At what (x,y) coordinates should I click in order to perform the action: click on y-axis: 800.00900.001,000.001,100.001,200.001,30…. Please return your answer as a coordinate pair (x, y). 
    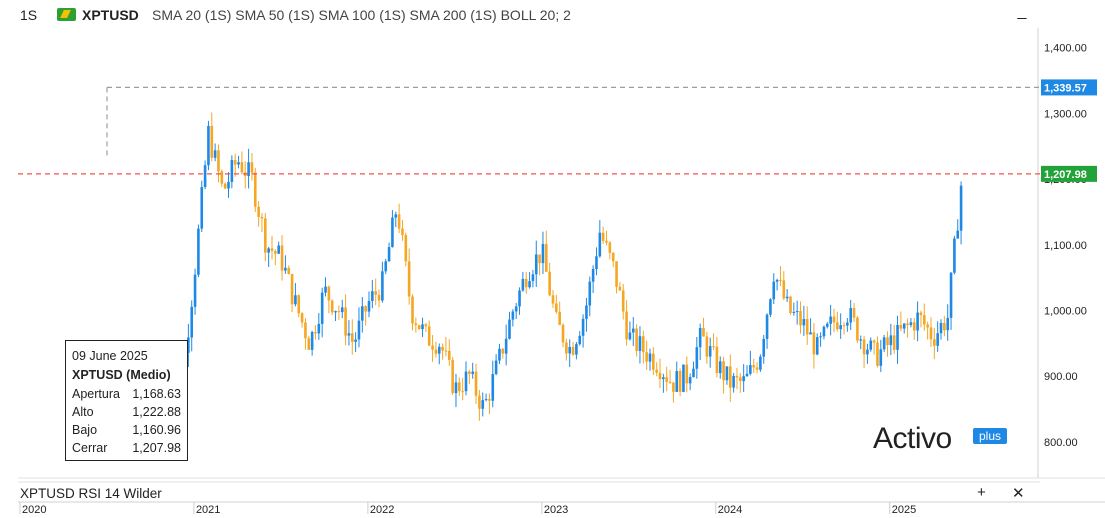
    Looking at the image, I should click on (1065, 246).